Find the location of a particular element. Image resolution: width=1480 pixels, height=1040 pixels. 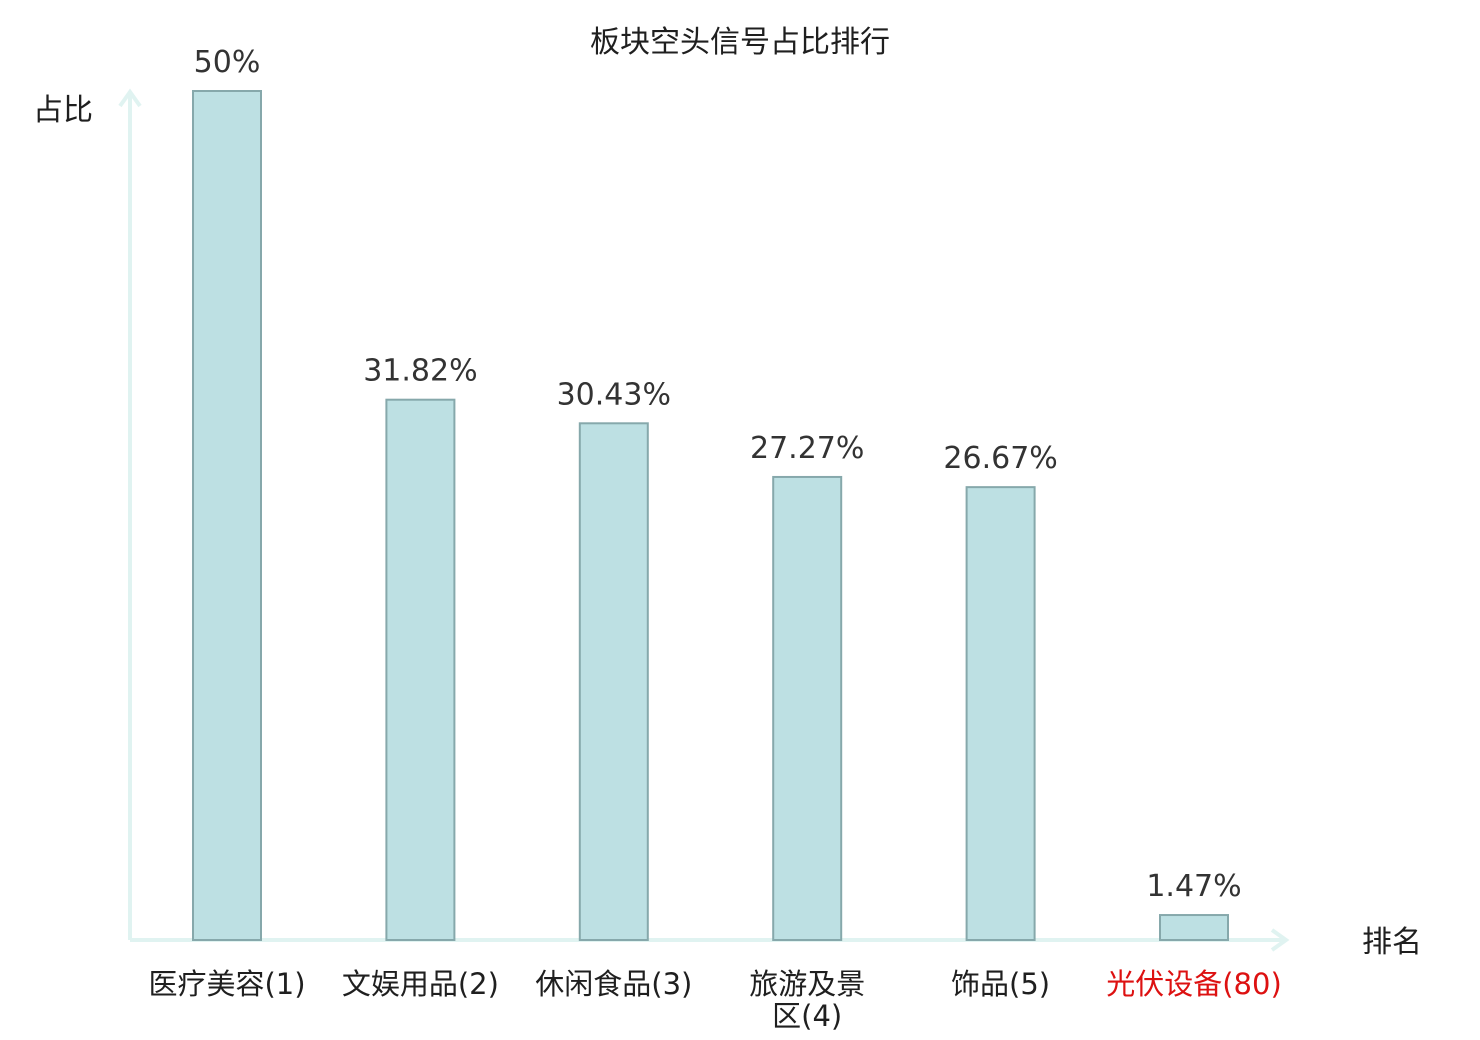

bar-value-label: 31.82% is located at coordinates (420, 371).